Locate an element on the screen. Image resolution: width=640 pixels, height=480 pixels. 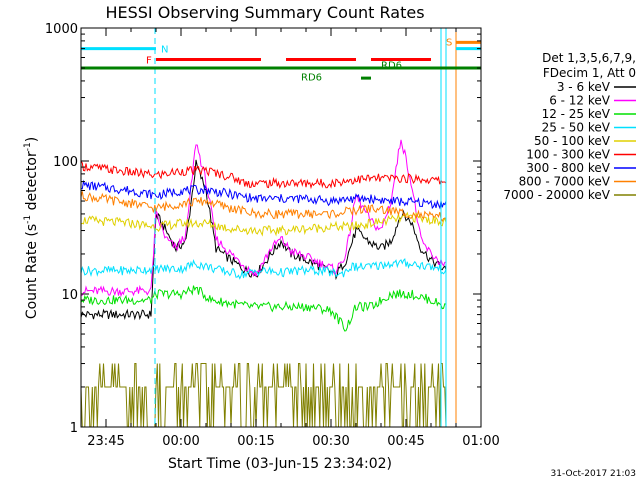
x-tick-label: 00:15 is located at coordinates (255, 441).